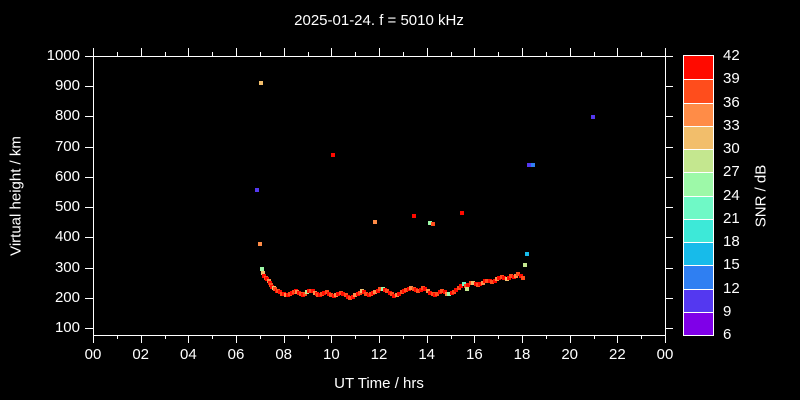  I want to click on colorbar-frame, so click(698, 195).